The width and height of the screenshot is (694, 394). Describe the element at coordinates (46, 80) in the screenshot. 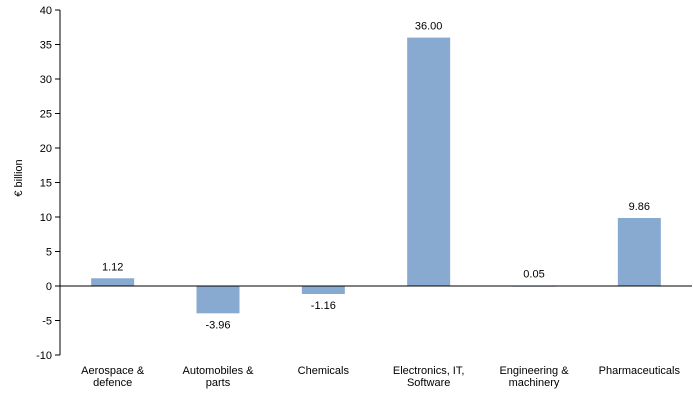

I see `y-tick-label: 30` at that location.